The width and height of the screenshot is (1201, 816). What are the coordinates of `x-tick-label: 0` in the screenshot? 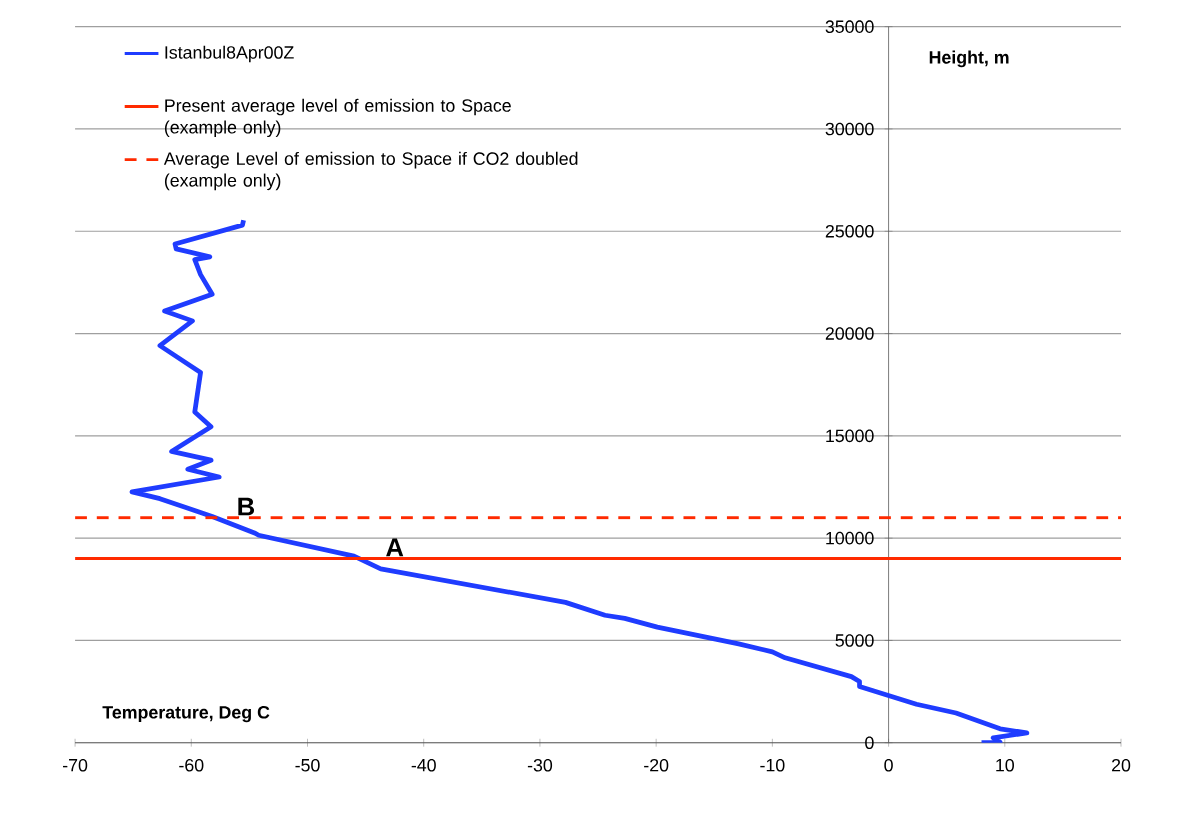 It's located at (888, 765).